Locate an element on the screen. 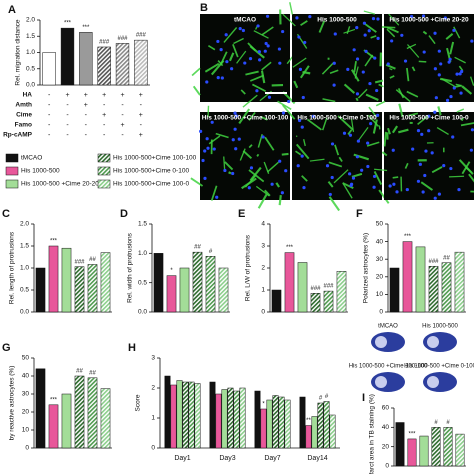  legend-swatch is located at coordinates (104, 158).